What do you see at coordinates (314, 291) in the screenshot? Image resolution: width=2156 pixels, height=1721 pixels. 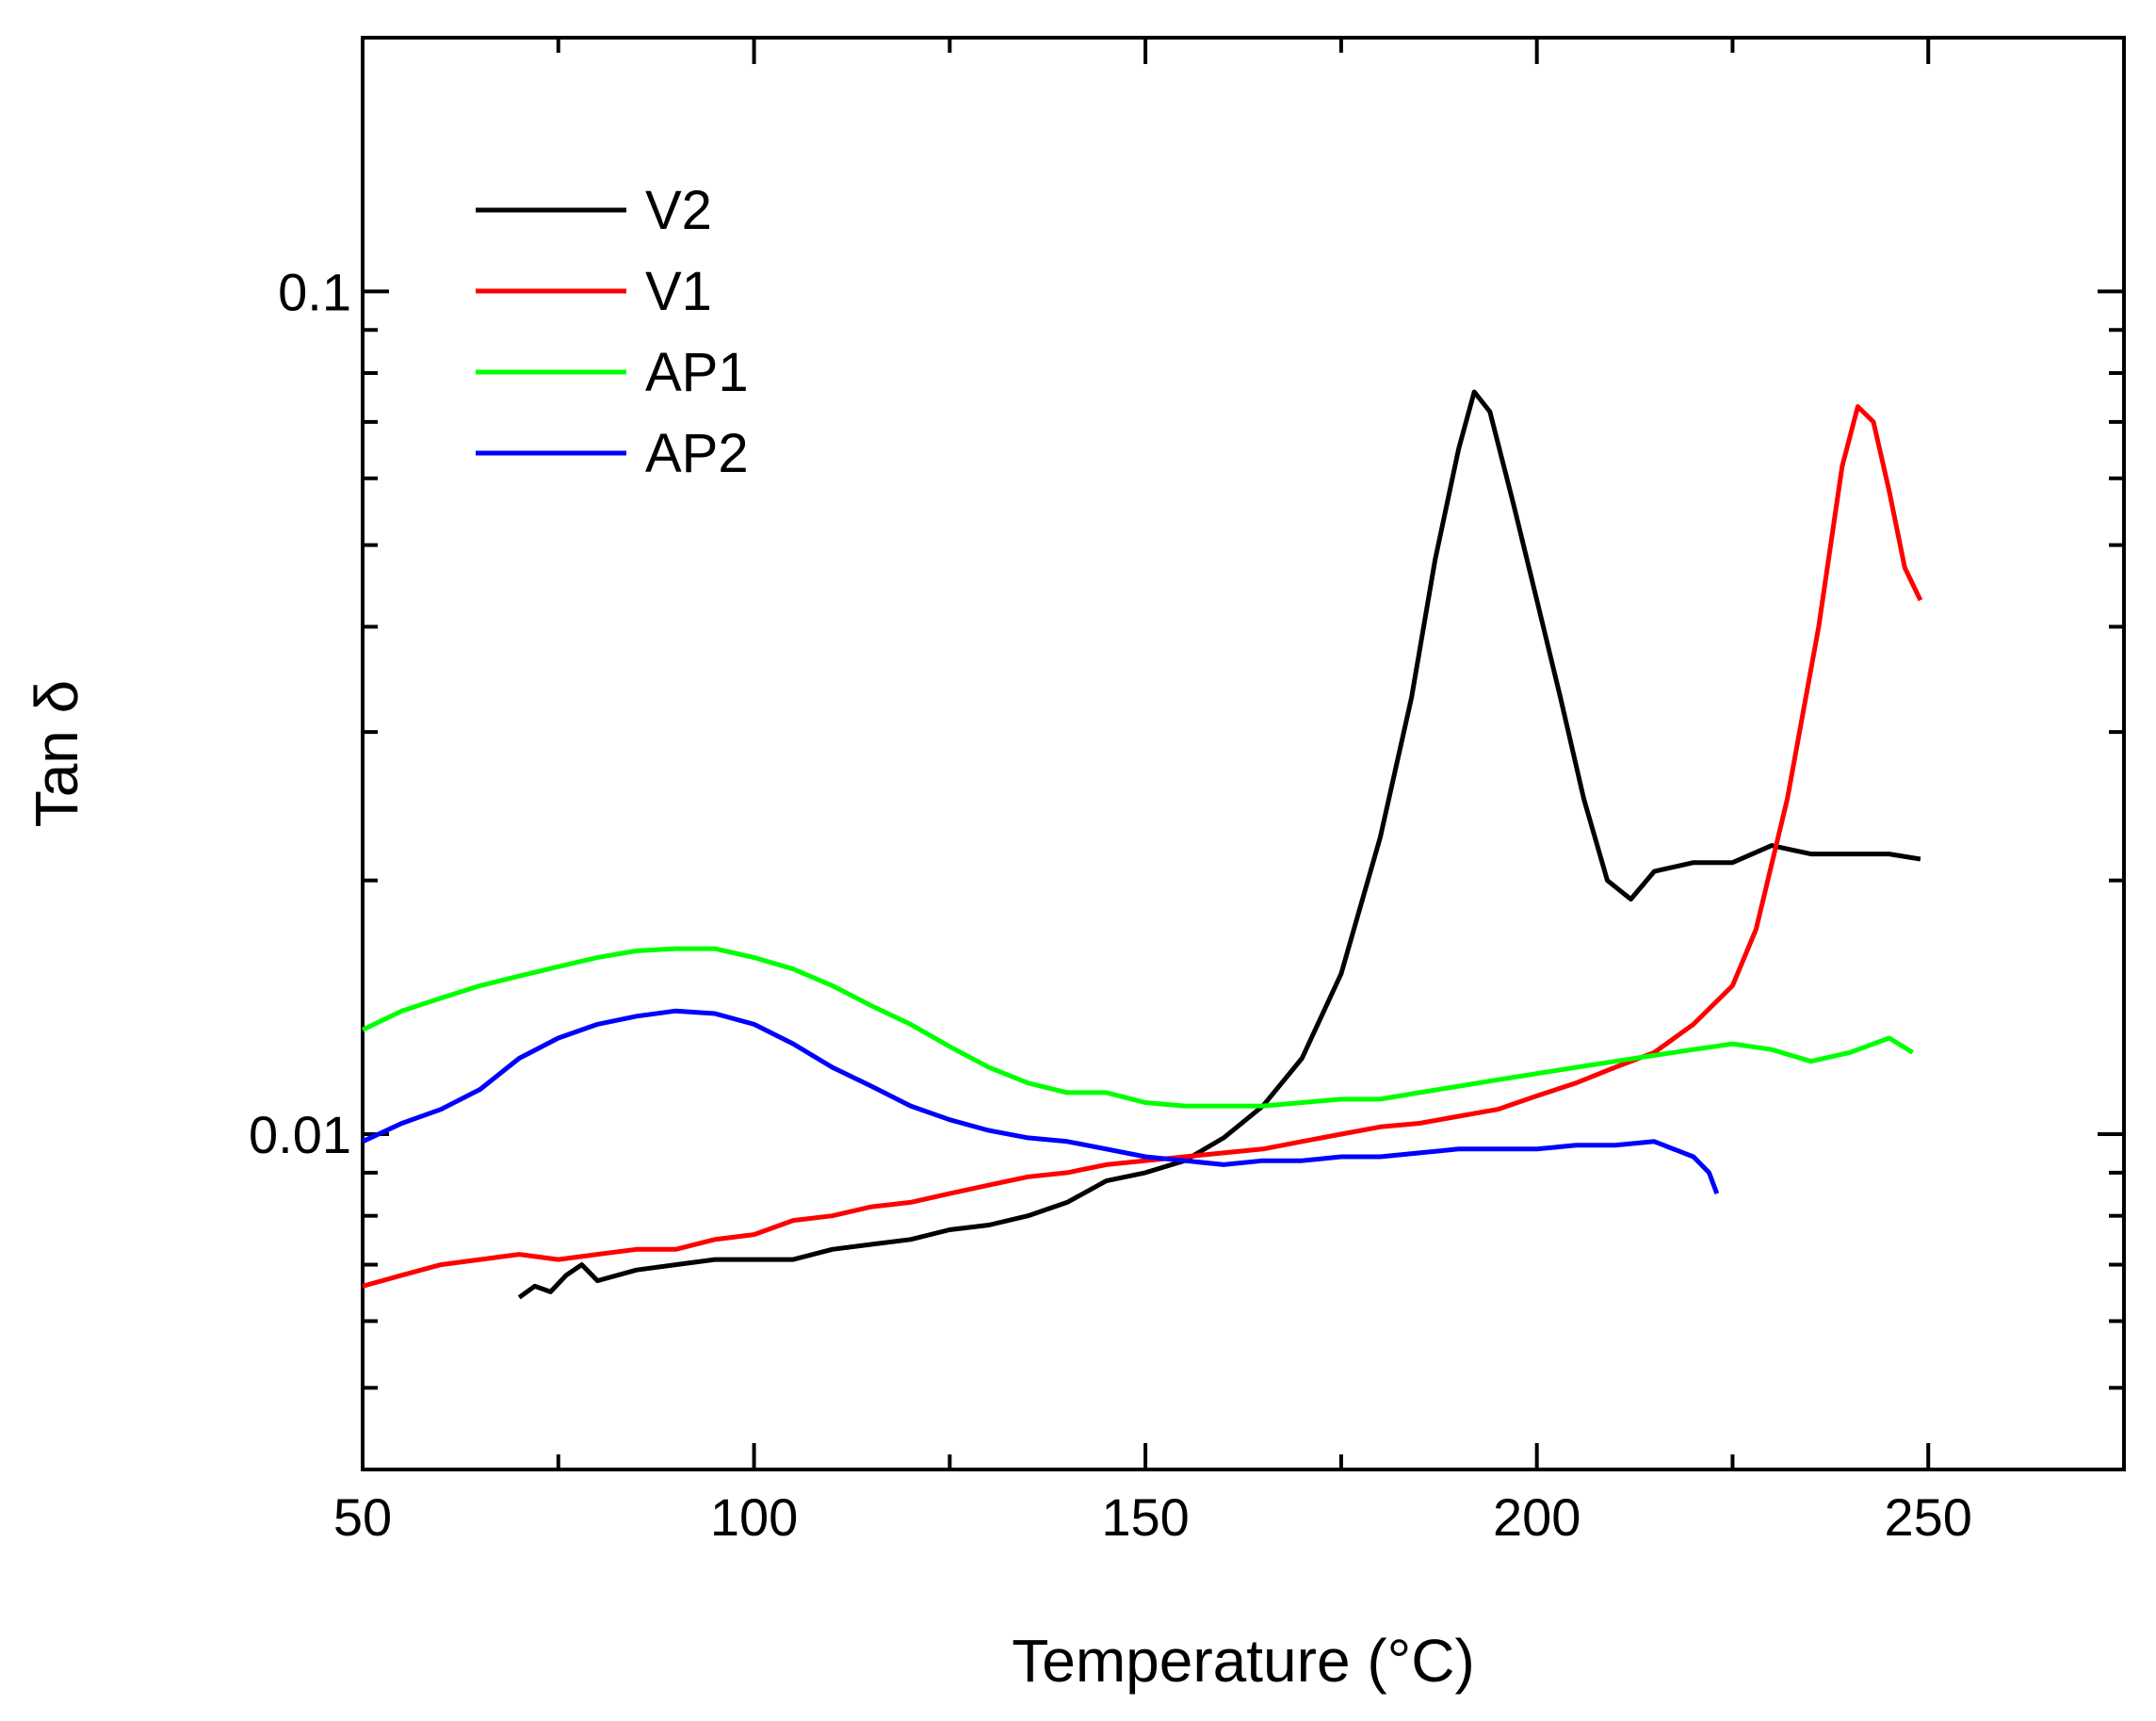 I see `y-tick-label: 0.1` at bounding box center [314, 291].